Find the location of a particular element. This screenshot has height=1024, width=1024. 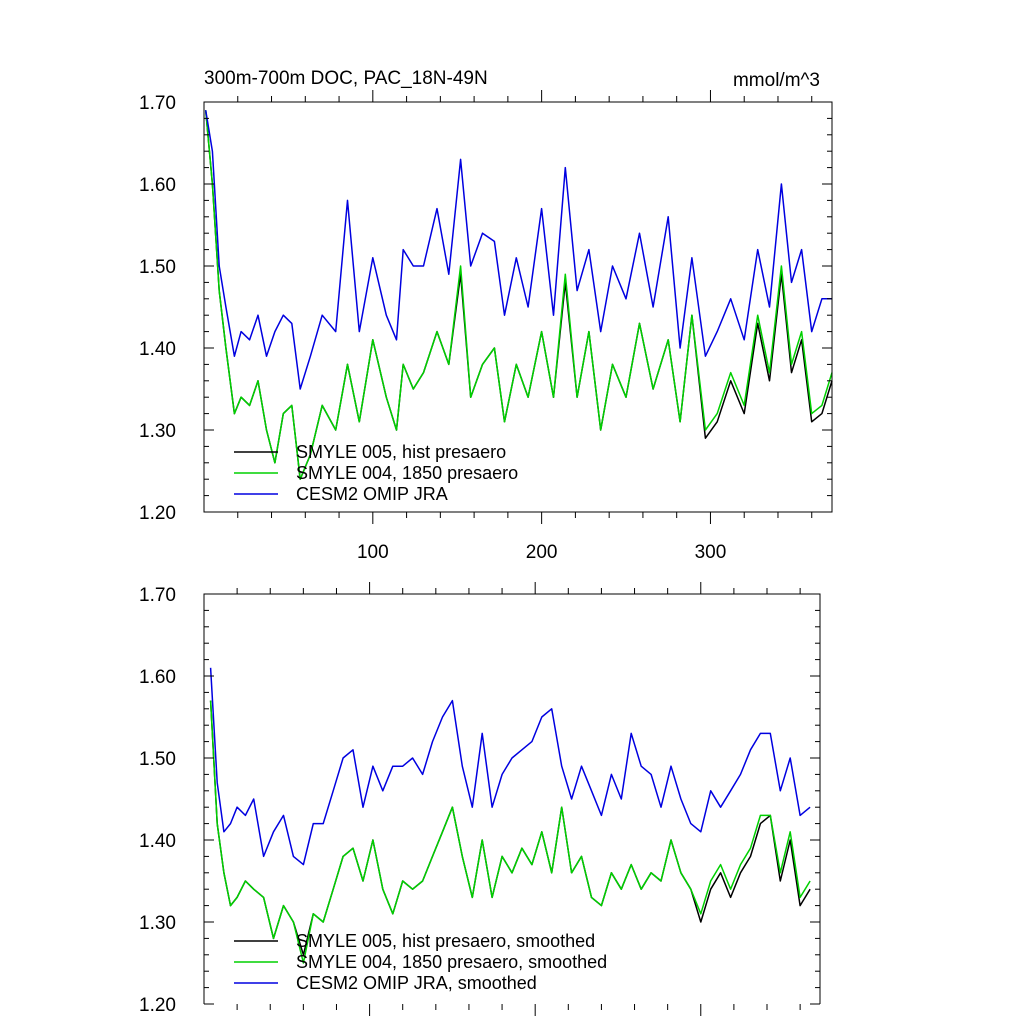

legend-label-1: SMYLE 004, 1850 presaero is located at coordinates (407, 473).